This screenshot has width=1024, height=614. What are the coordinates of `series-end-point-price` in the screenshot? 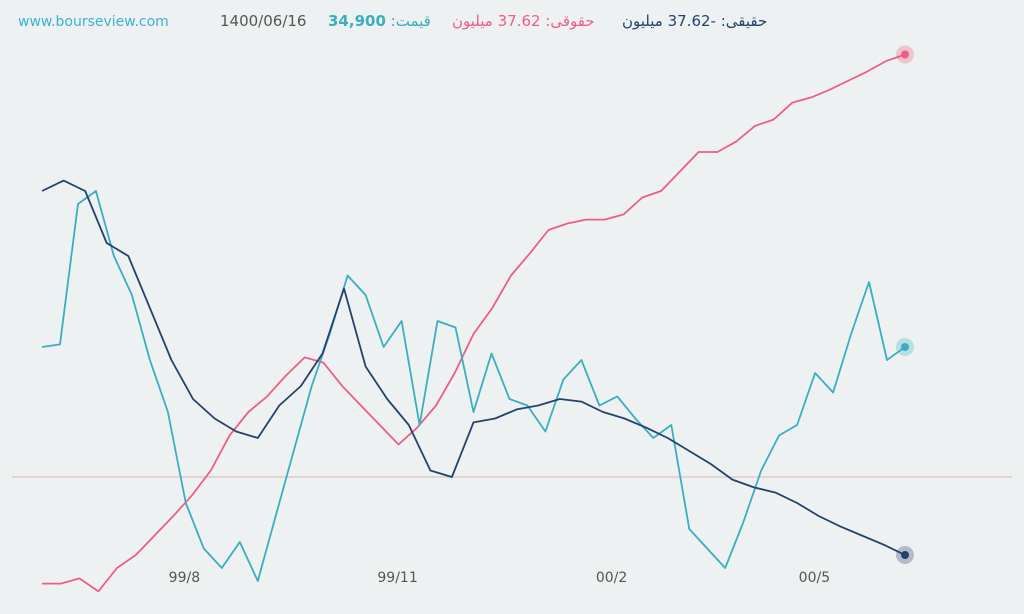 It's located at (905, 347).